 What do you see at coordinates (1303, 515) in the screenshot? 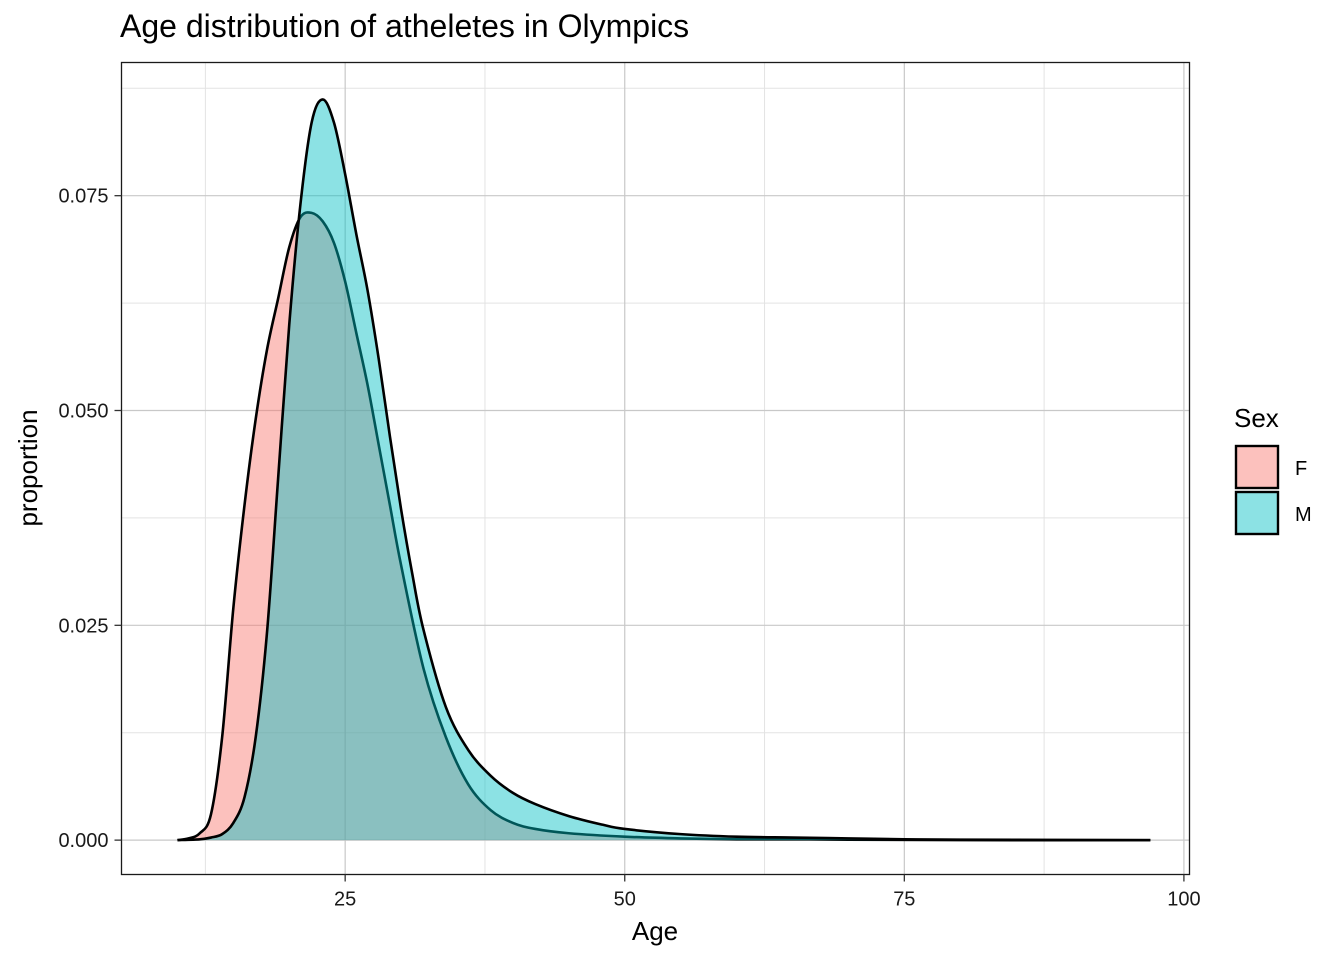
I see `legend-label-M: M` at bounding box center [1303, 515].